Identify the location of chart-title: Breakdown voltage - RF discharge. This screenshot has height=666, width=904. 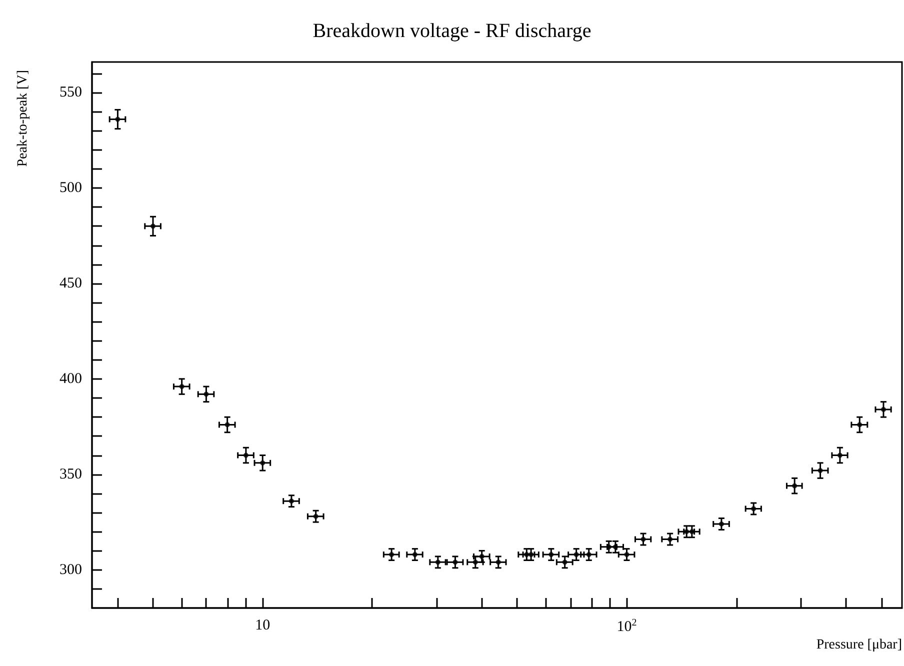
(452, 31).